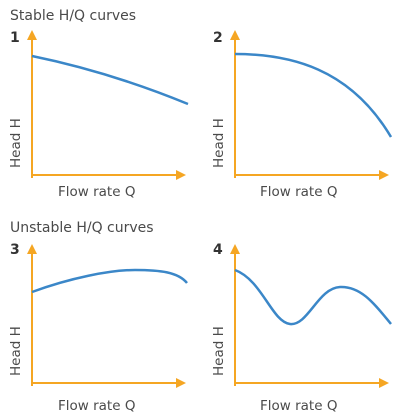 This screenshot has height=416, width=414. What do you see at coordinates (82, 228) in the screenshot?
I see `section-title-unstable: Unstable H/Q curves` at bounding box center [82, 228].